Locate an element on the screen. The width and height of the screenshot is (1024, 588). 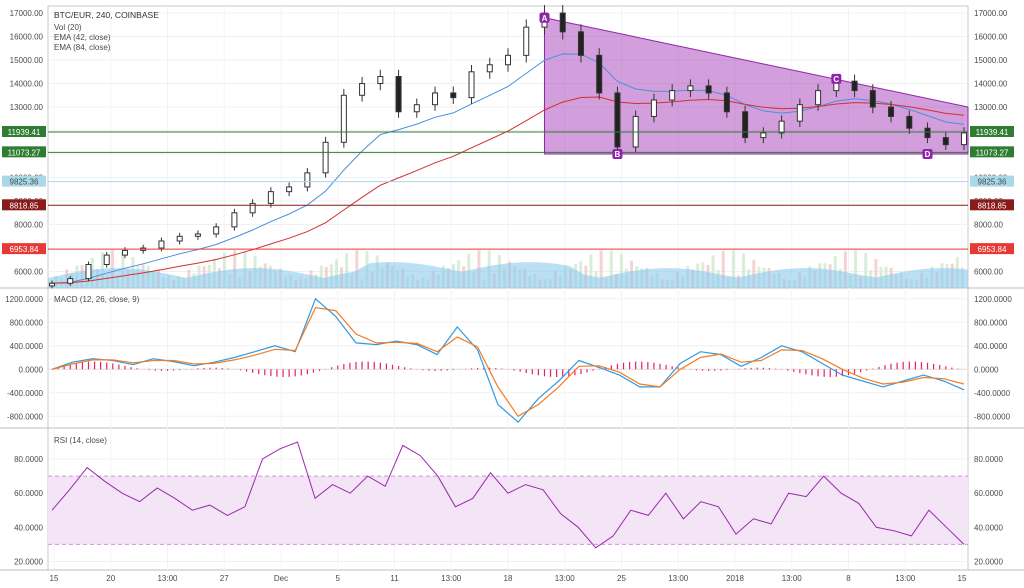
pattern-point-c is located at coordinates (836, 78).